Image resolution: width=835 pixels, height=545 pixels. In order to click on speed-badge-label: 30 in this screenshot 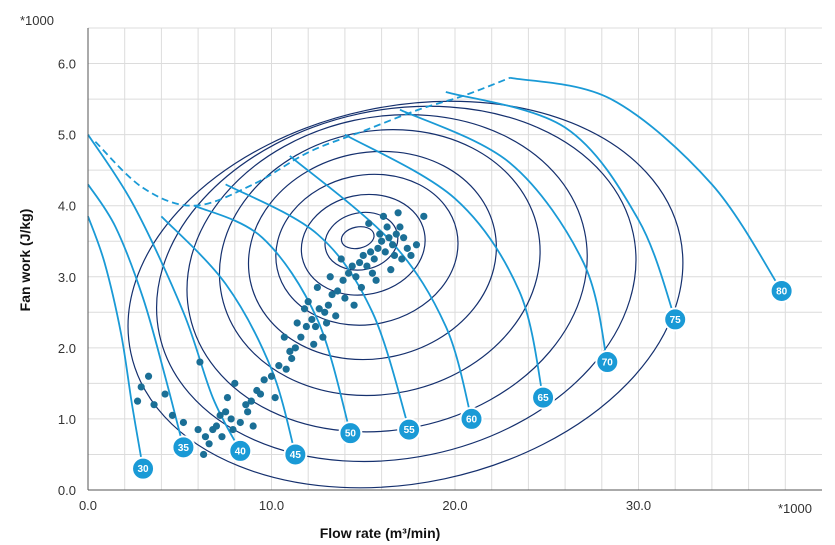, I will do `click(143, 469)`.